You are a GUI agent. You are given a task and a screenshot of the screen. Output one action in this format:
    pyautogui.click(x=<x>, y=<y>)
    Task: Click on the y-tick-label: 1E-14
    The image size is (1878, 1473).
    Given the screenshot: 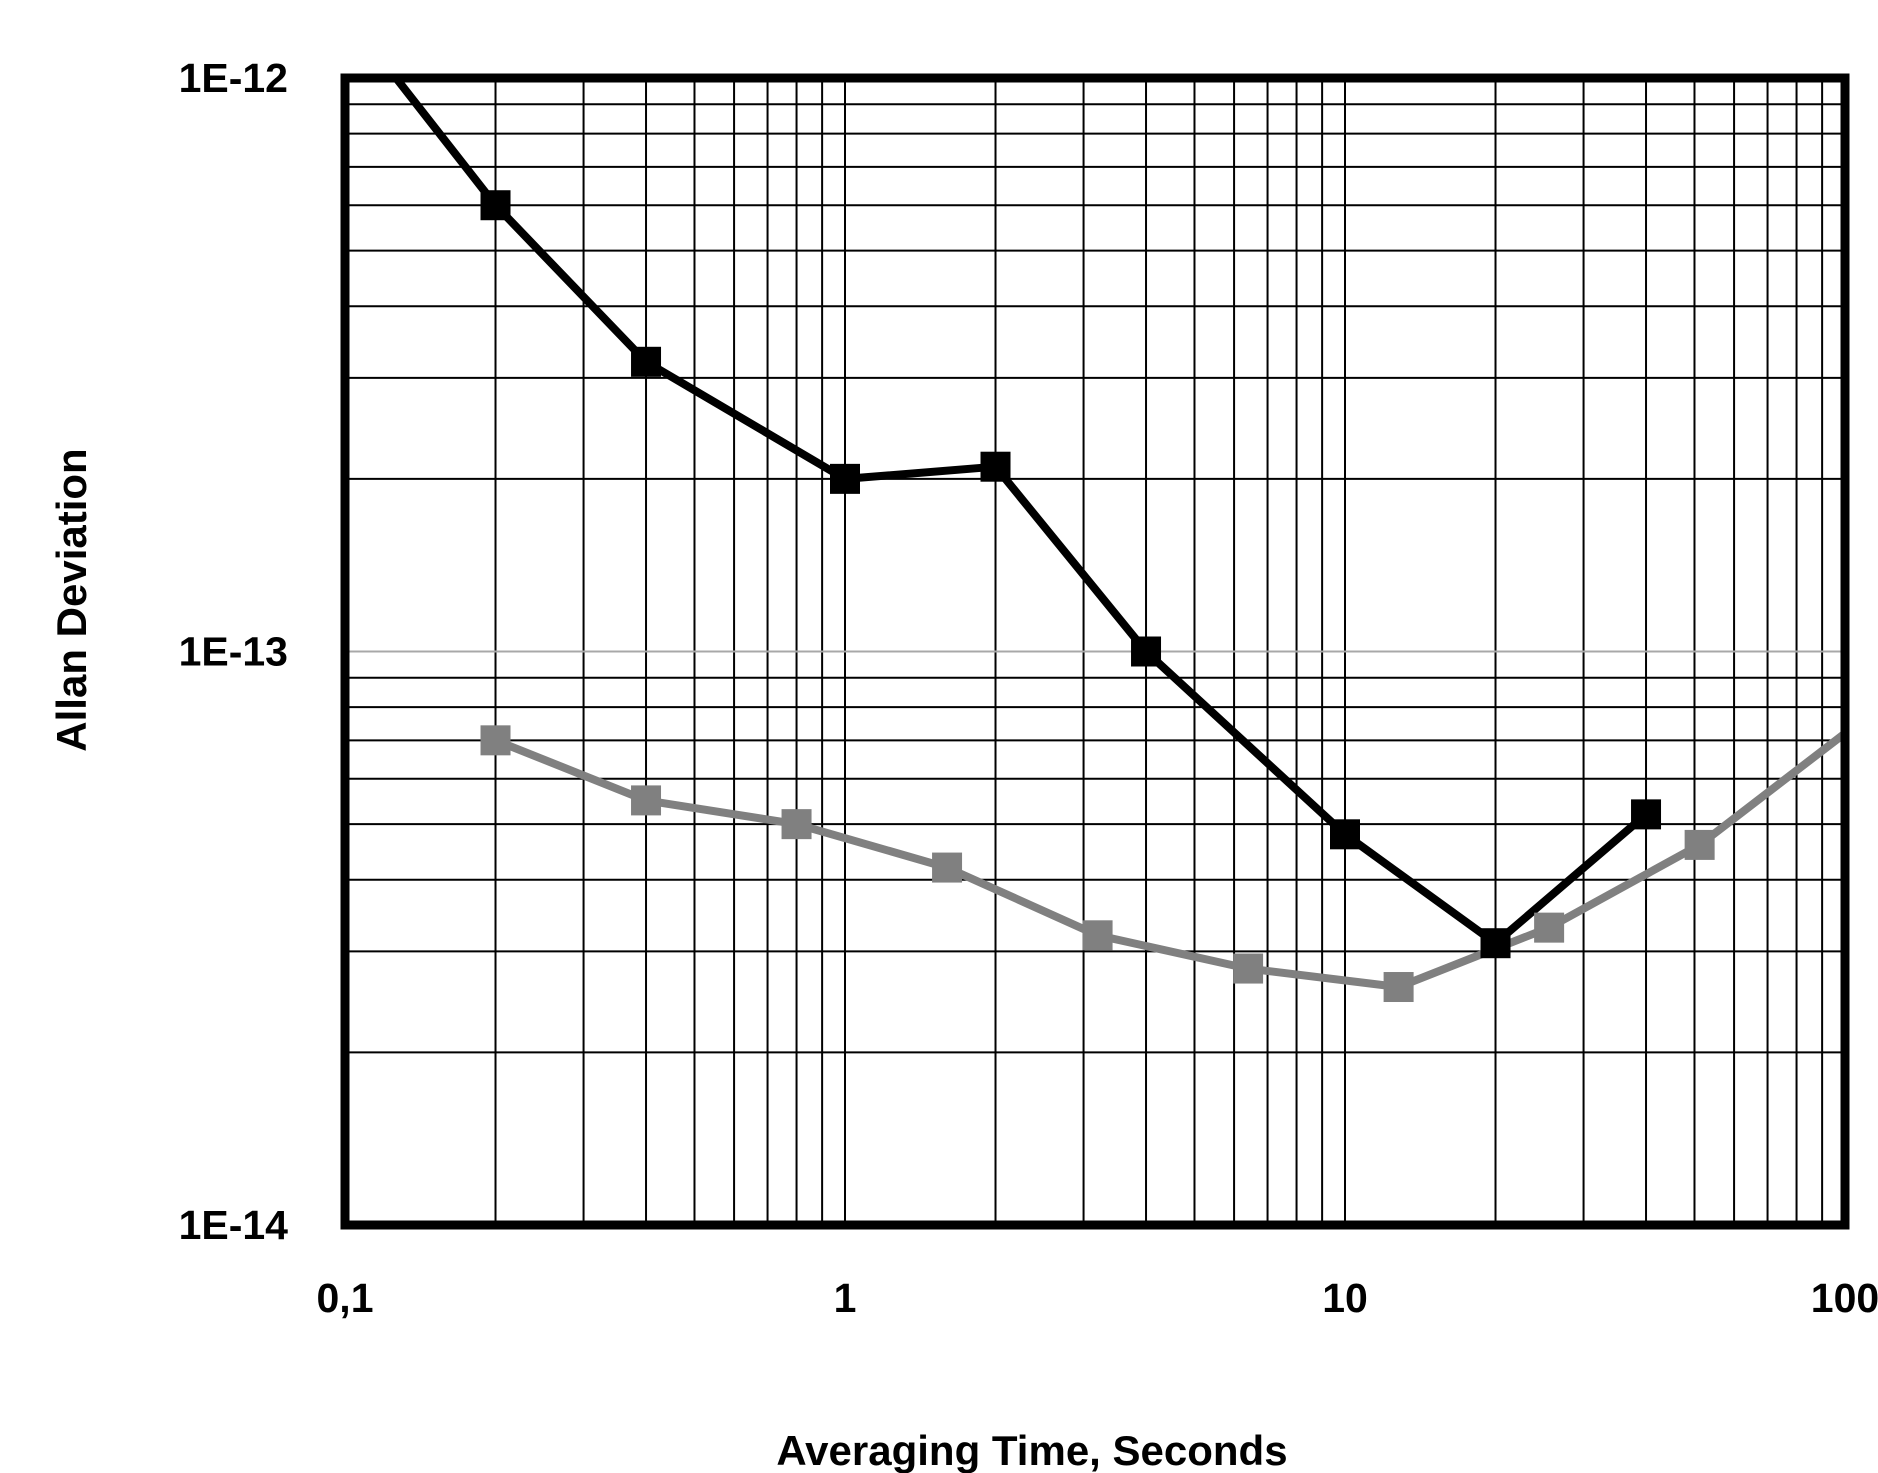 What is the action you would take?
    pyautogui.click(x=234, y=1225)
    